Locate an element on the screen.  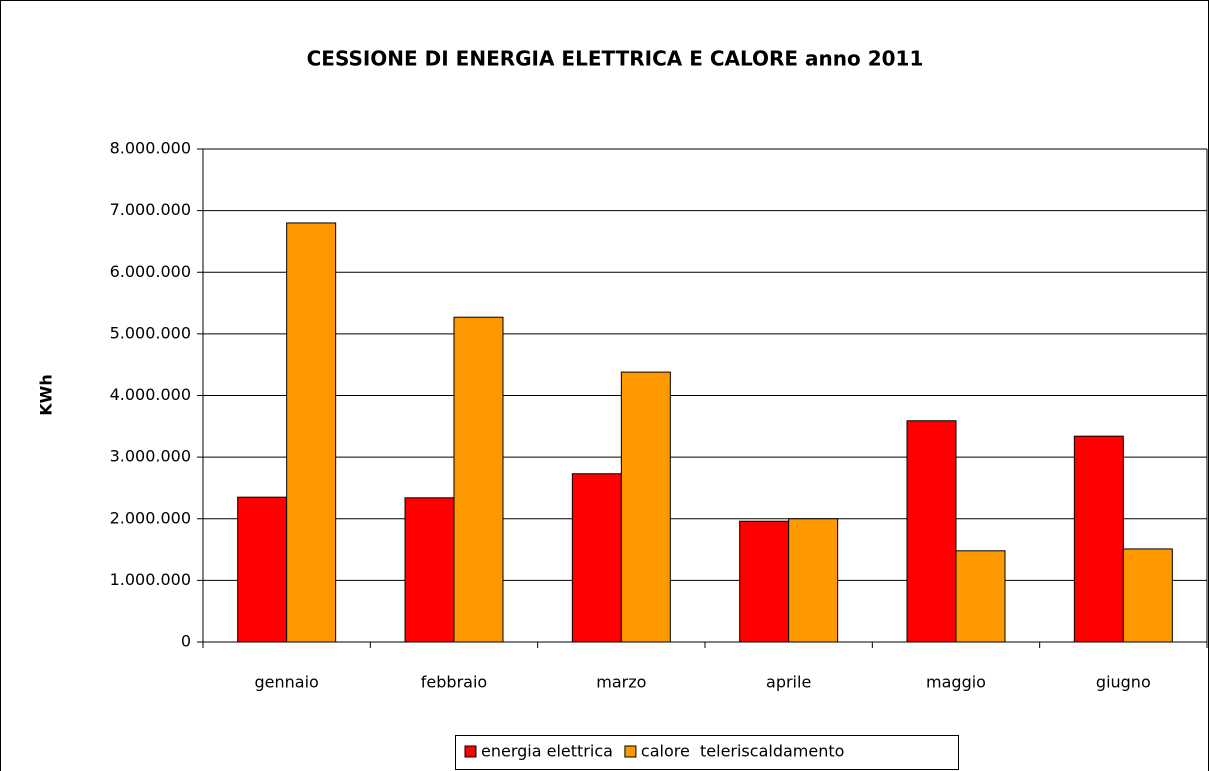
x-tick-label: febbraio is located at coordinates (454, 682).